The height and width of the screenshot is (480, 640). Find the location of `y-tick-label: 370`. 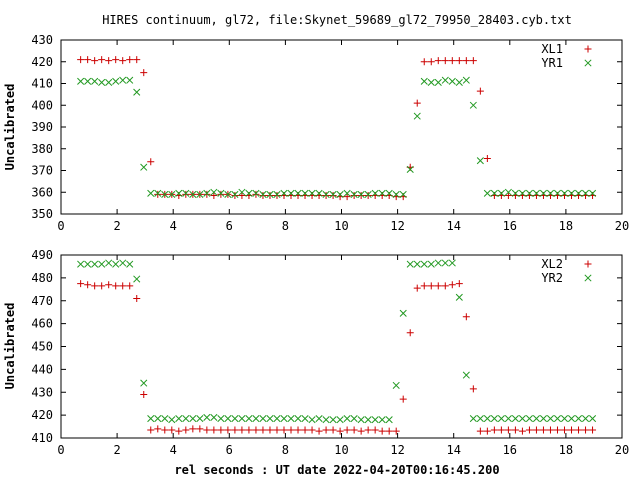

y-tick-label: 370 is located at coordinates (42, 171).